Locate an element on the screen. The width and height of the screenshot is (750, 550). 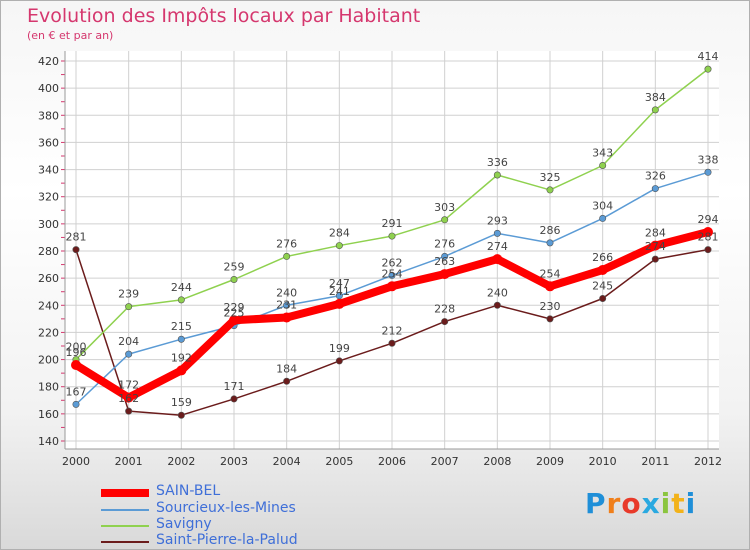
data-label-sourcieux-les-mines: 225 is located at coordinates (234, 313).